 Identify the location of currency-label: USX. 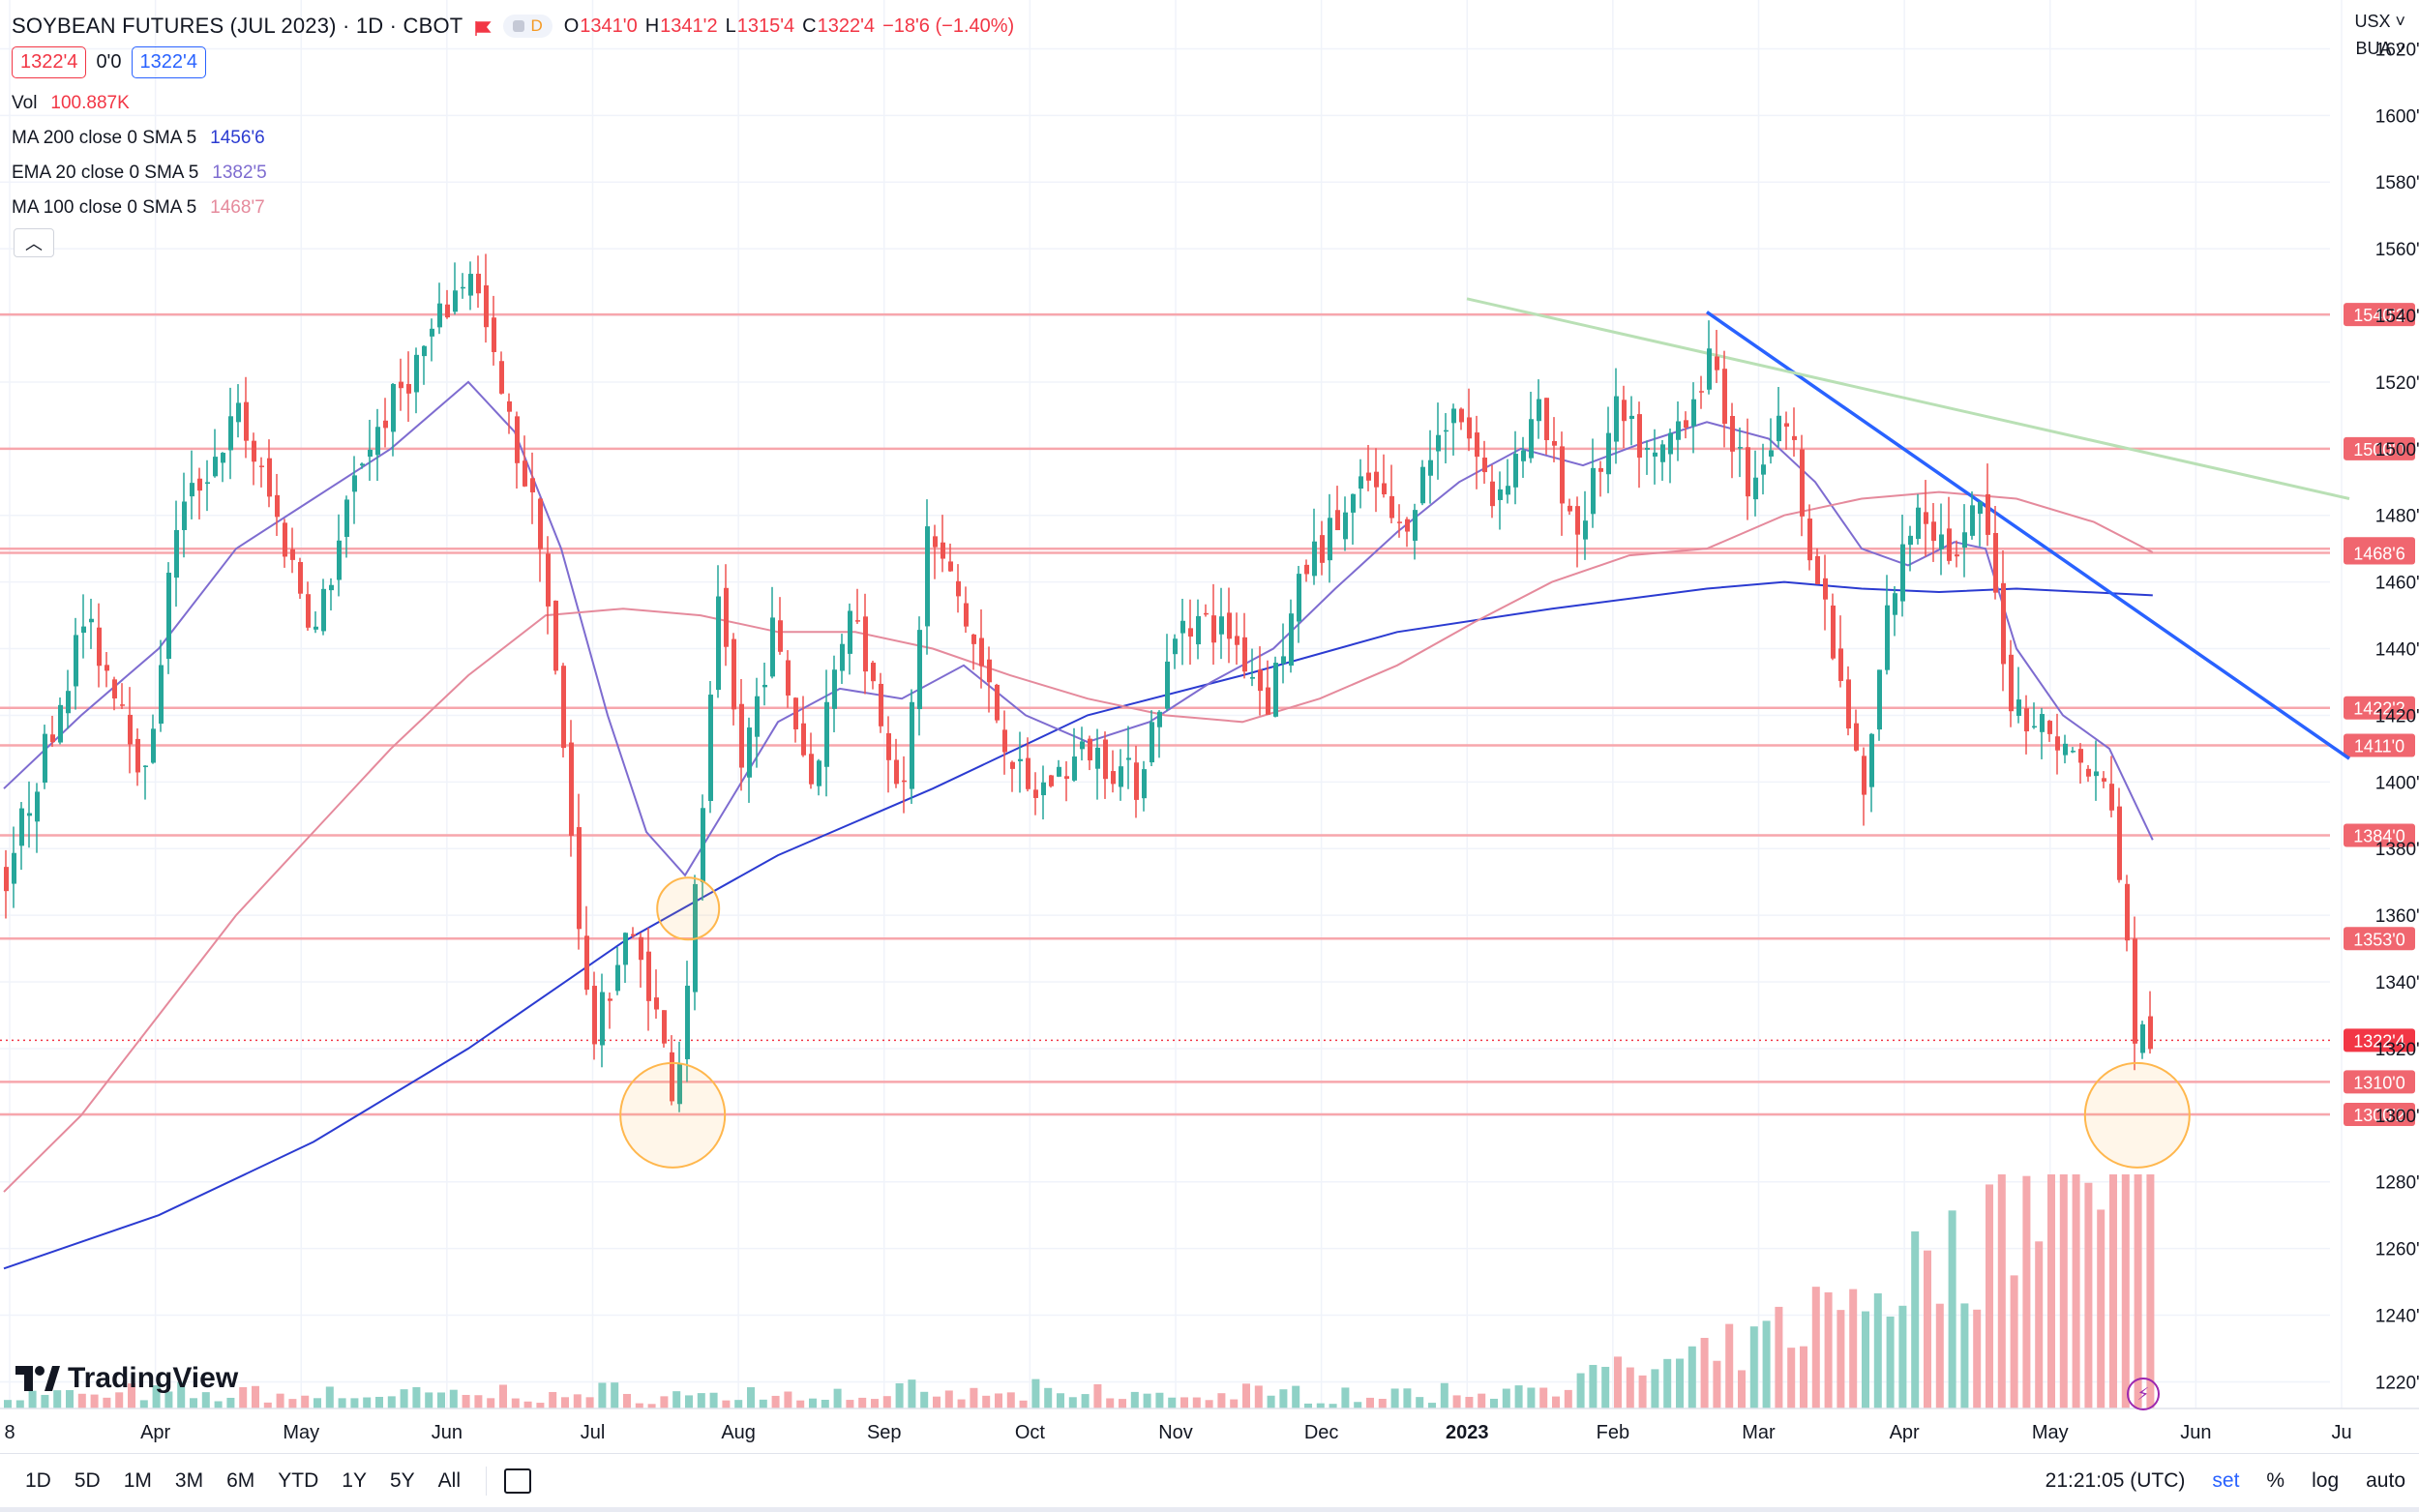
(2373, 21).